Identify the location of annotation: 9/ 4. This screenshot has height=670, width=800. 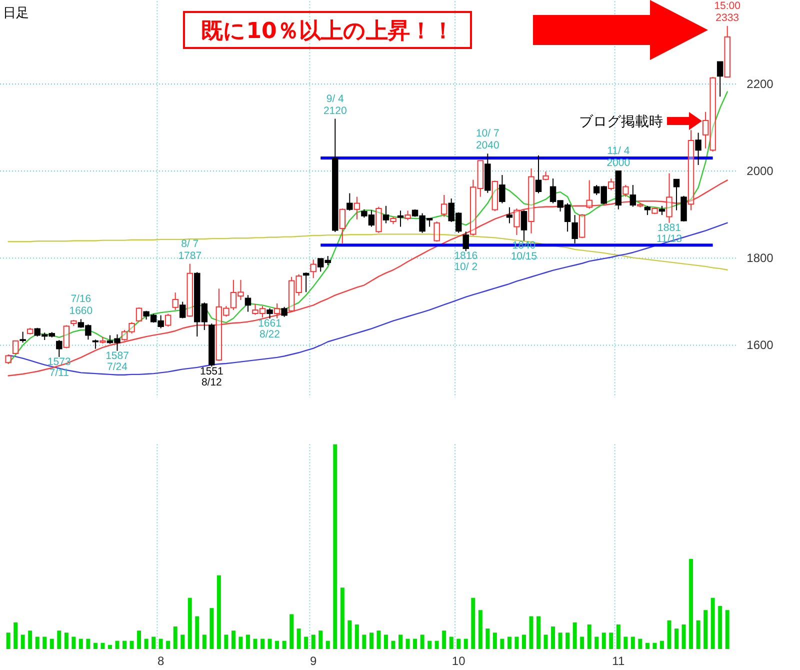
(335, 98).